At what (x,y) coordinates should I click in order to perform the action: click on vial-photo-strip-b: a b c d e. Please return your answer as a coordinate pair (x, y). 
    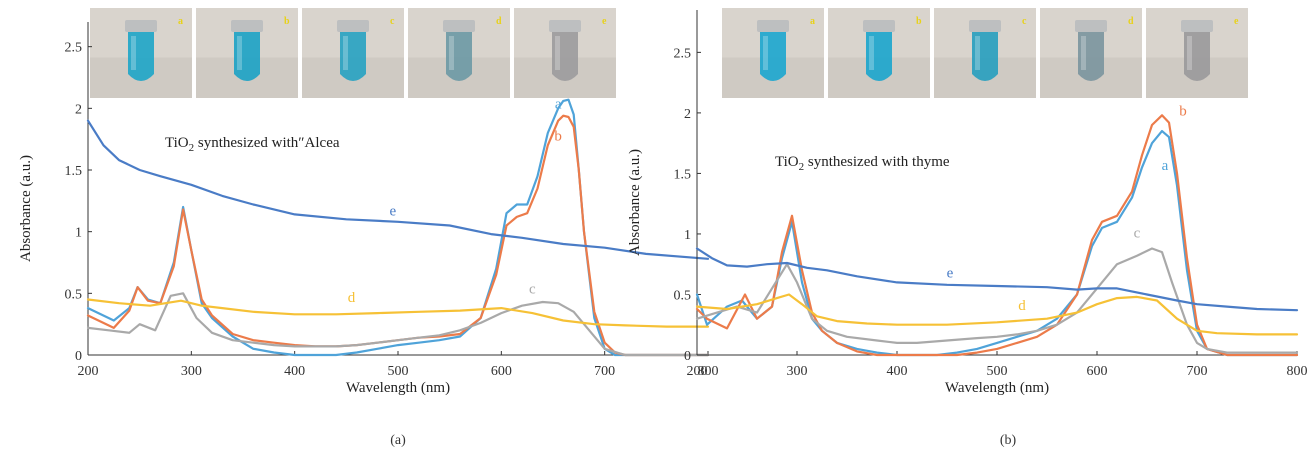
    Looking at the image, I should click on (985, 53).